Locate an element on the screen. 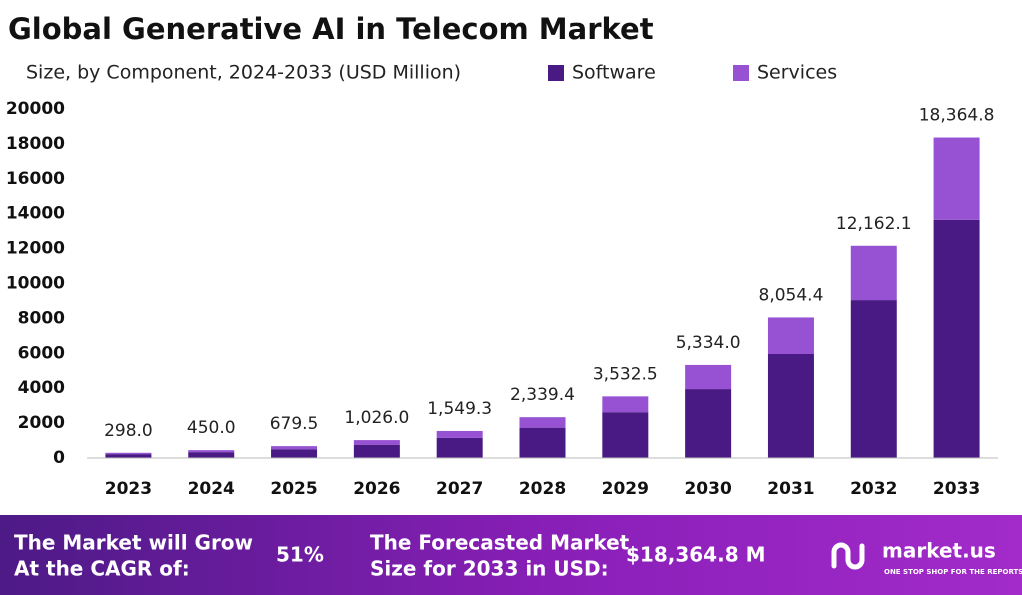 This screenshot has height=595, width=1022. x-tick-label: 2030 is located at coordinates (707, 489).